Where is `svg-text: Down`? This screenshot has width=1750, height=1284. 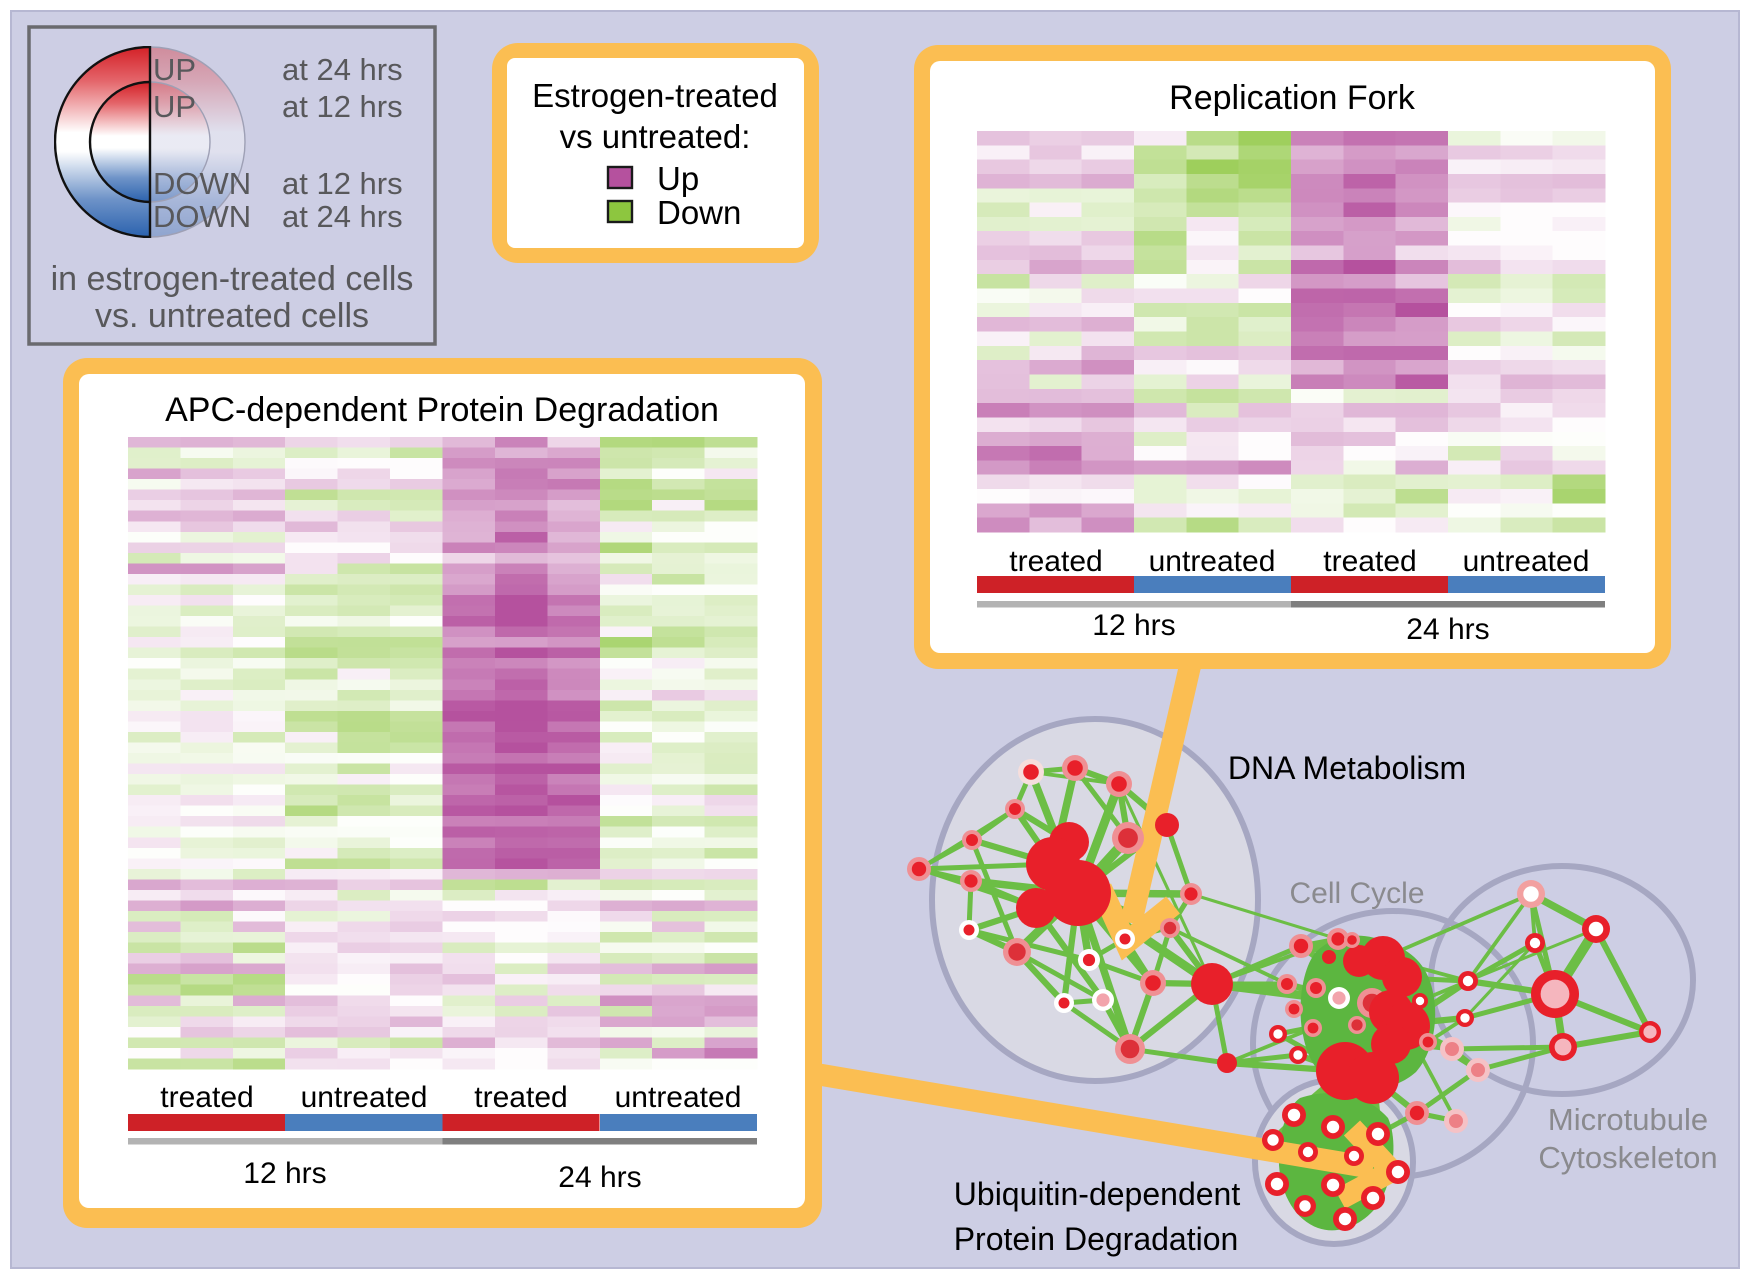 svg-text: Down is located at coordinates (699, 212).